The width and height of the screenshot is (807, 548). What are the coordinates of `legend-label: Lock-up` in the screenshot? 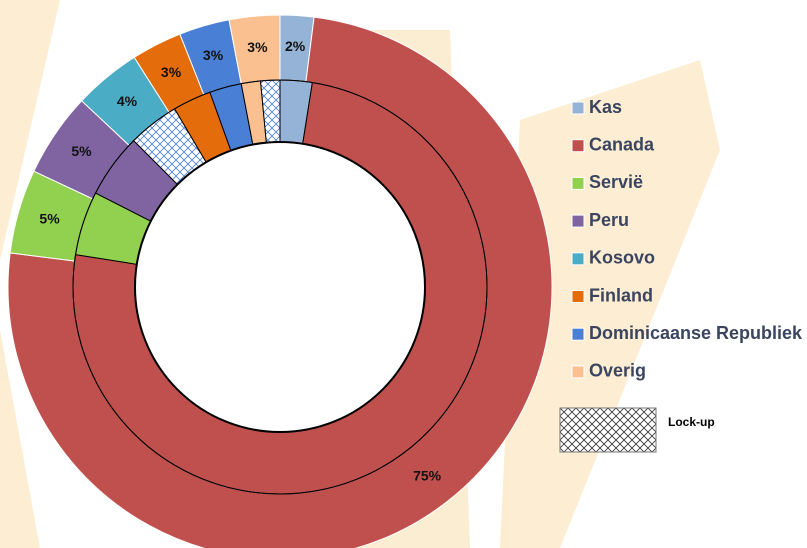 It's located at (691, 422).